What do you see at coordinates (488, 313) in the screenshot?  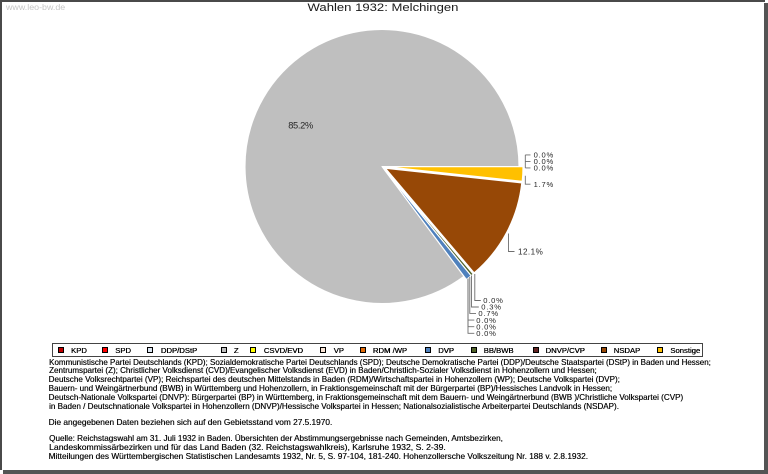 I see `svg-text: 0.7%` at bounding box center [488, 313].